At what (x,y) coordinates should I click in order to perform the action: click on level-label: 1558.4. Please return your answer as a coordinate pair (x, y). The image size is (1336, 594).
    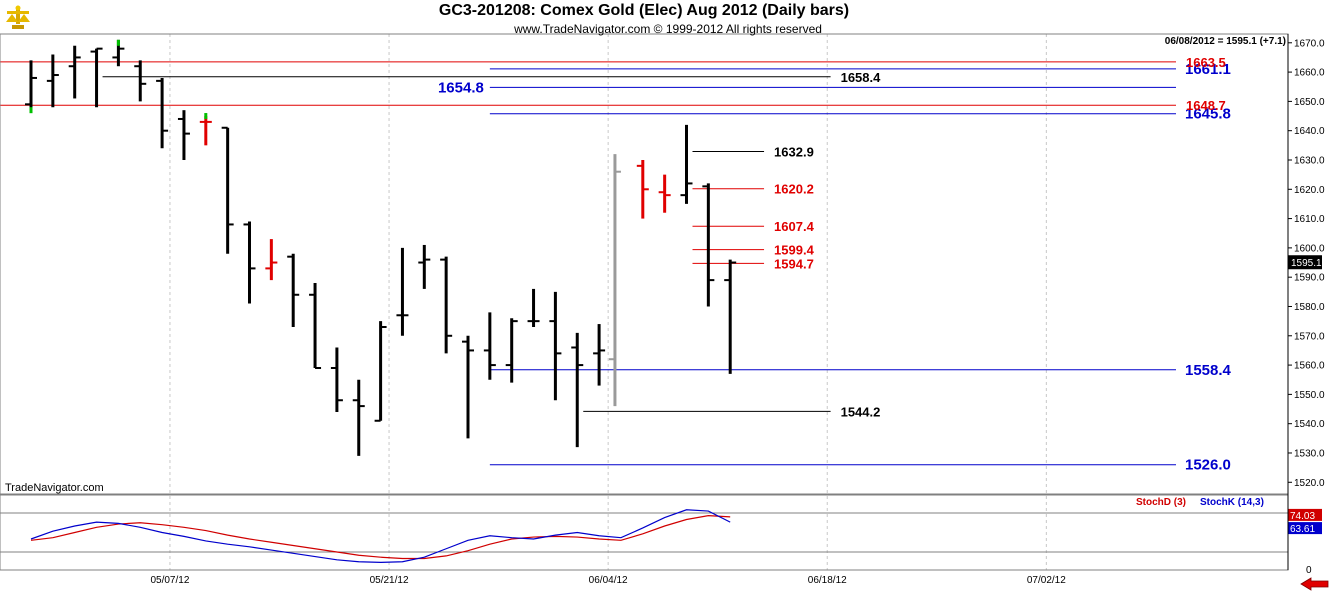
    Looking at the image, I should click on (1208, 370).